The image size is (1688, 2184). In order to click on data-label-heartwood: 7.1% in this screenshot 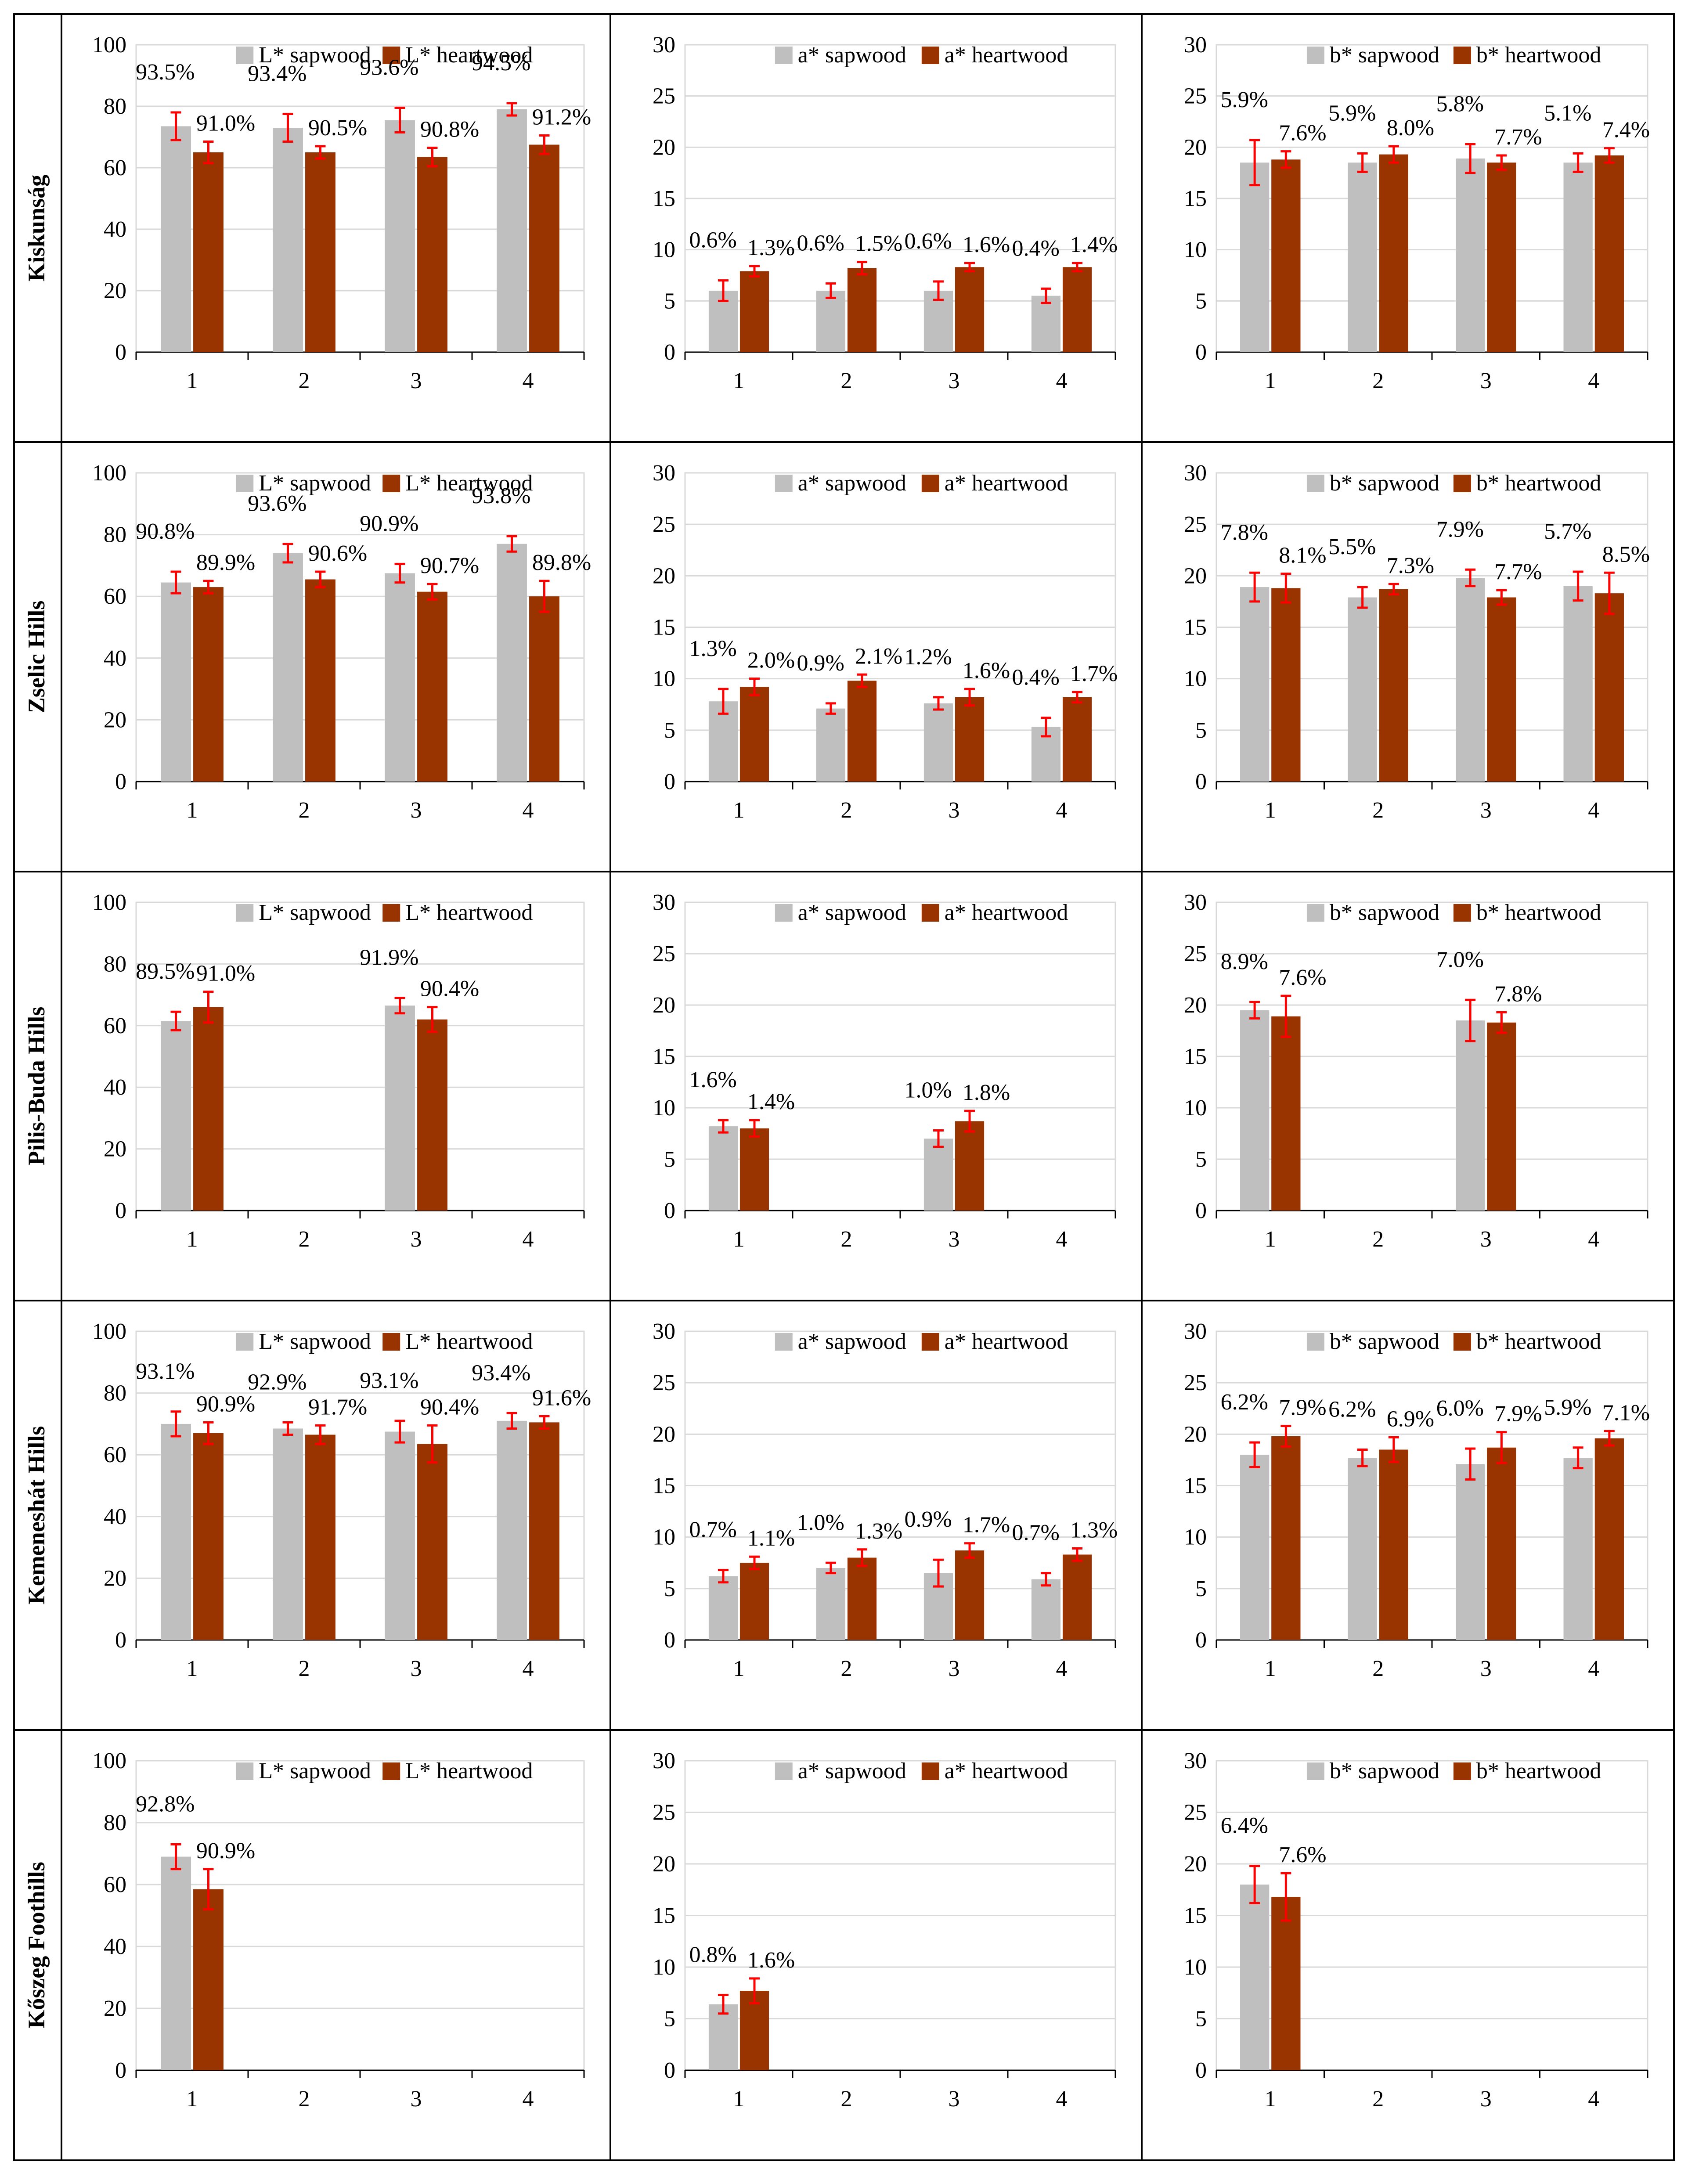, I will do `click(1626, 1412)`.